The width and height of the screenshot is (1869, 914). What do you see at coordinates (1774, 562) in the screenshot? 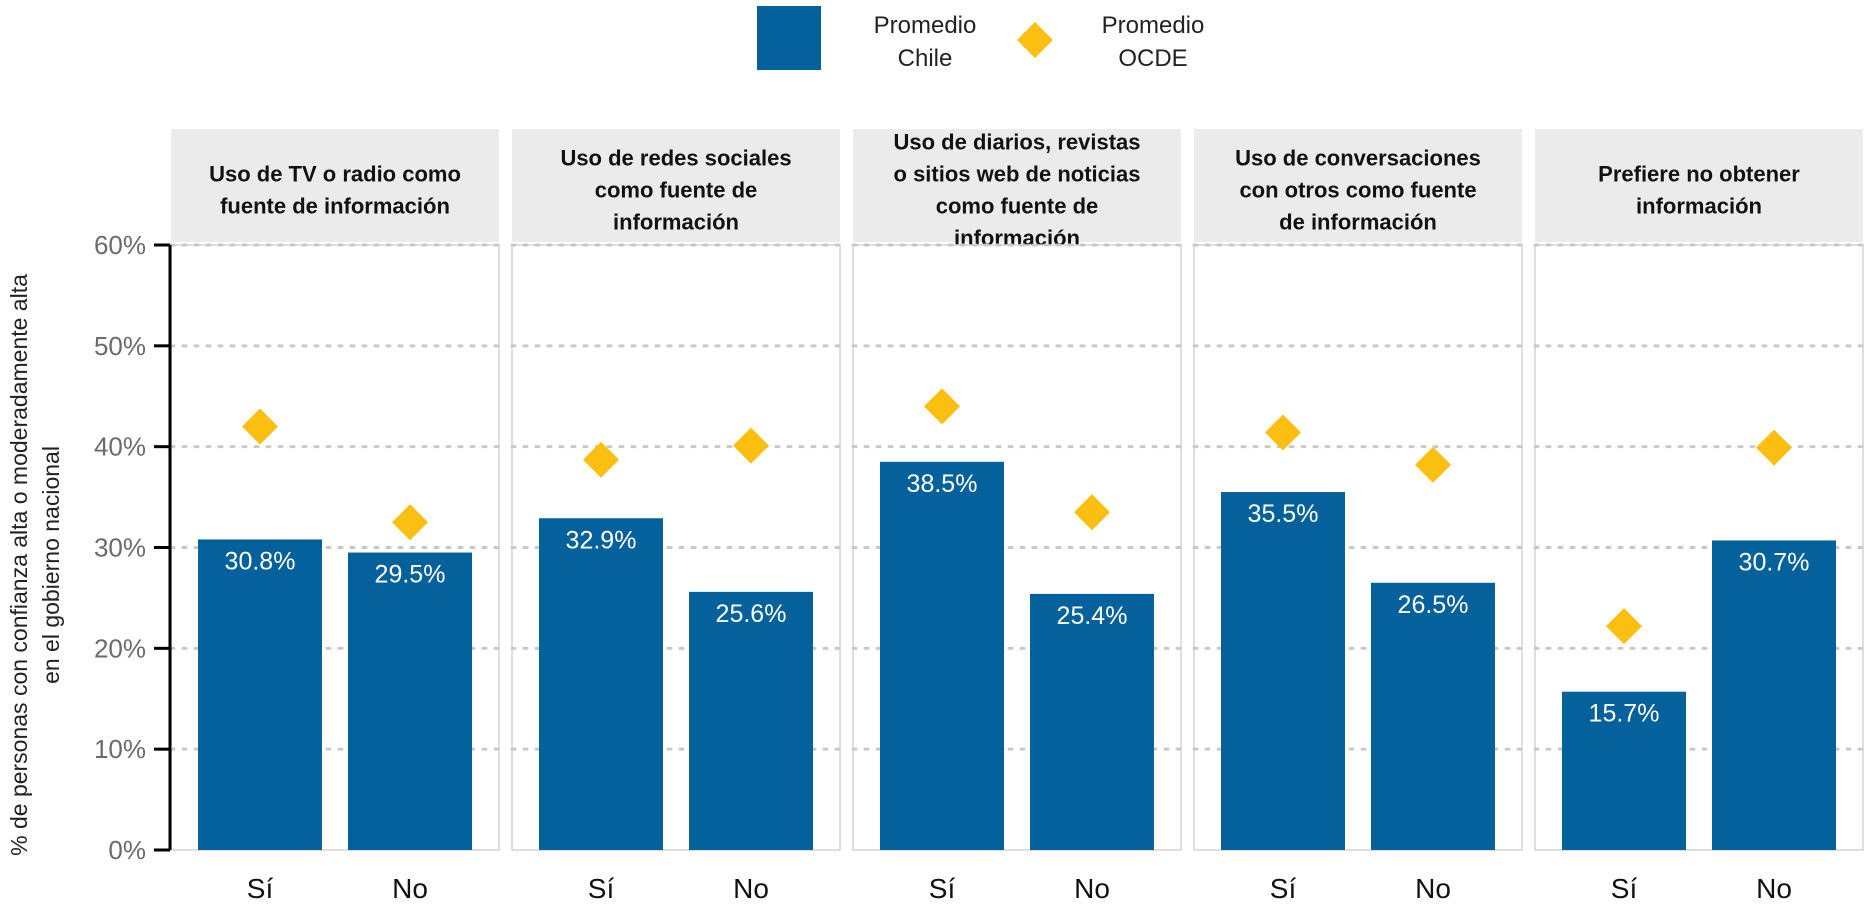
I see `bar-value-label: 30.7%` at bounding box center [1774, 562].